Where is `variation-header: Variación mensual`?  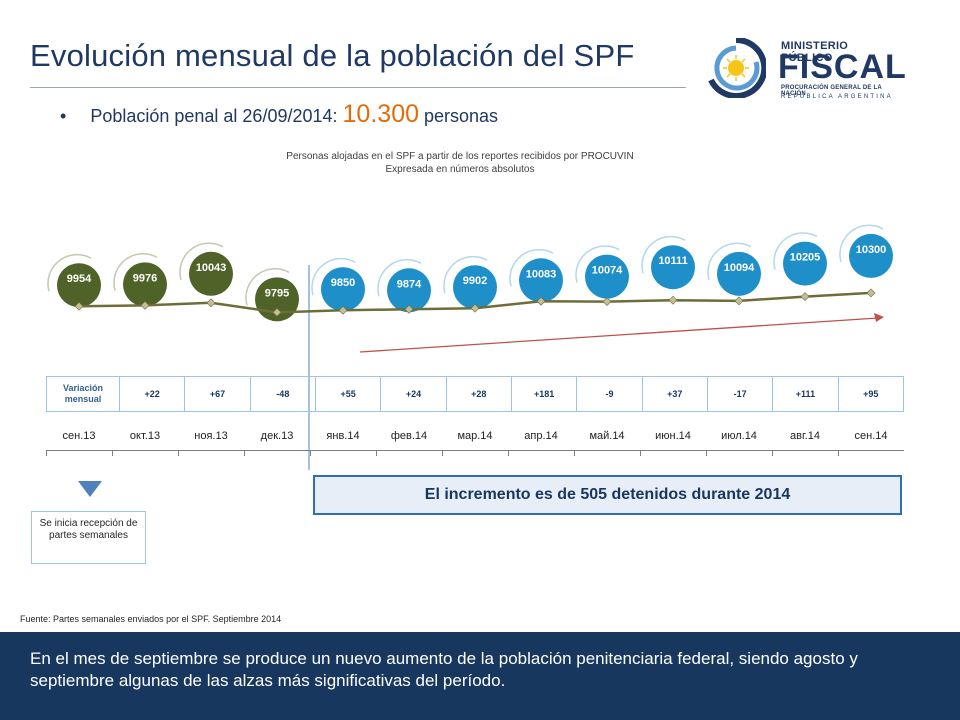 variation-header: Variación mensual is located at coordinates (83, 394).